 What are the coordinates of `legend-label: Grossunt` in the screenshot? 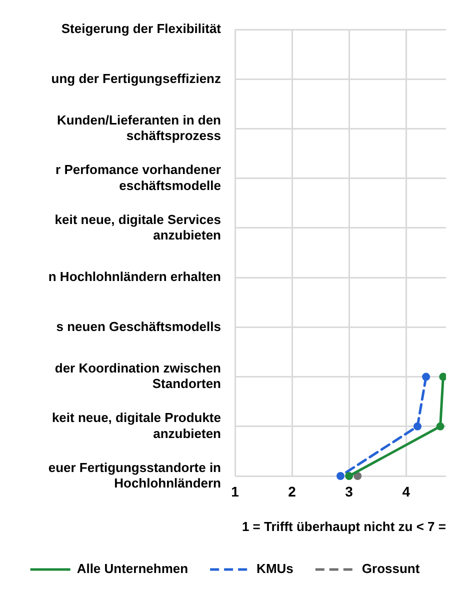 It's located at (391, 568).